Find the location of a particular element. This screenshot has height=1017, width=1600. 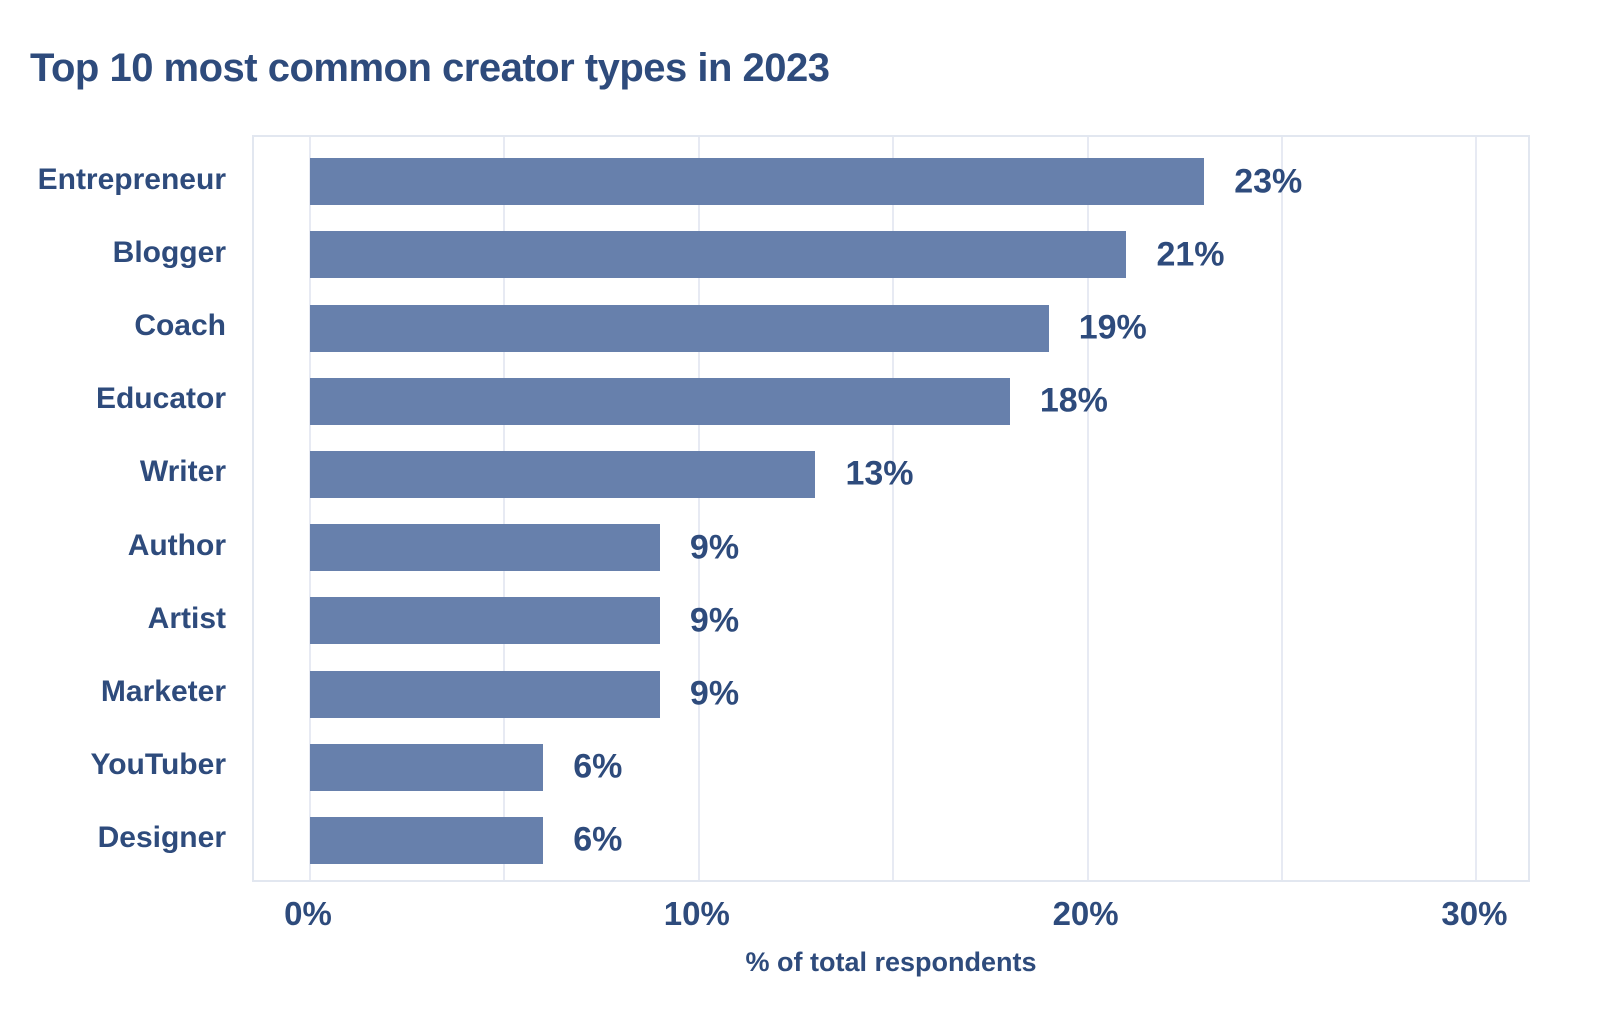

bar-educator is located at coordinates (660, 401).